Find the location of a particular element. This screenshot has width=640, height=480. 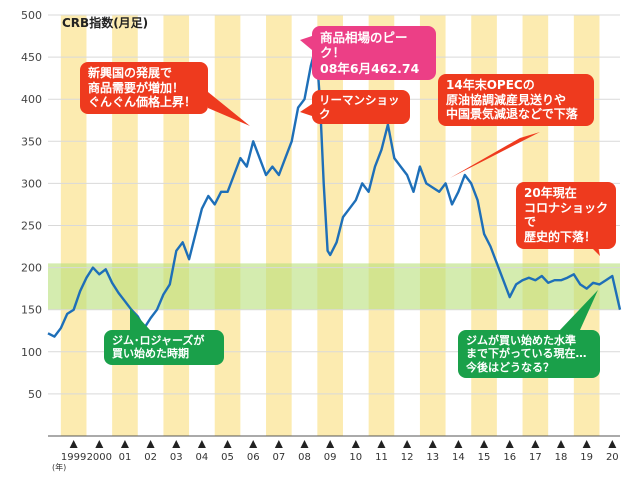

x-tick-label: 09 is located at coordinates (330, 457).